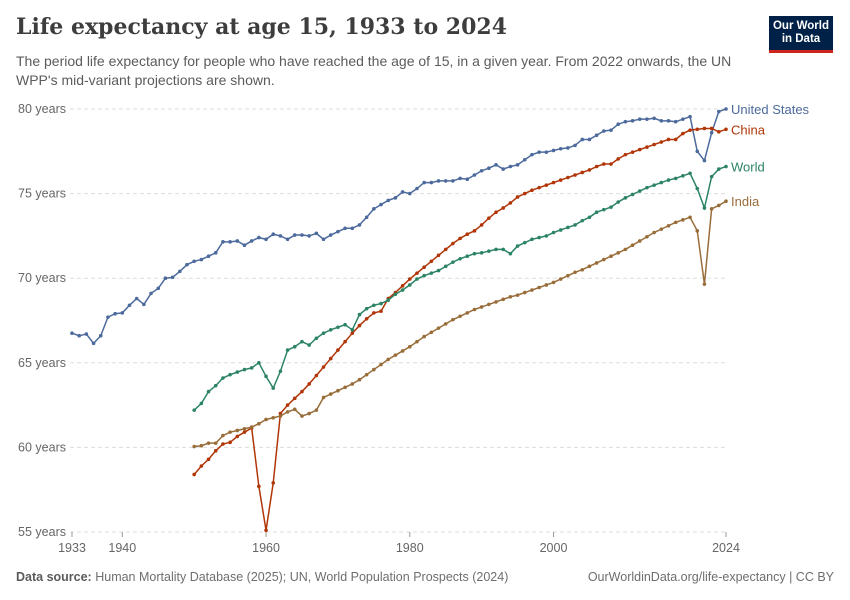  Describe the element at coordinates (54, 577) in the screenshot. I see `data-source-label: Data source:` at that location.